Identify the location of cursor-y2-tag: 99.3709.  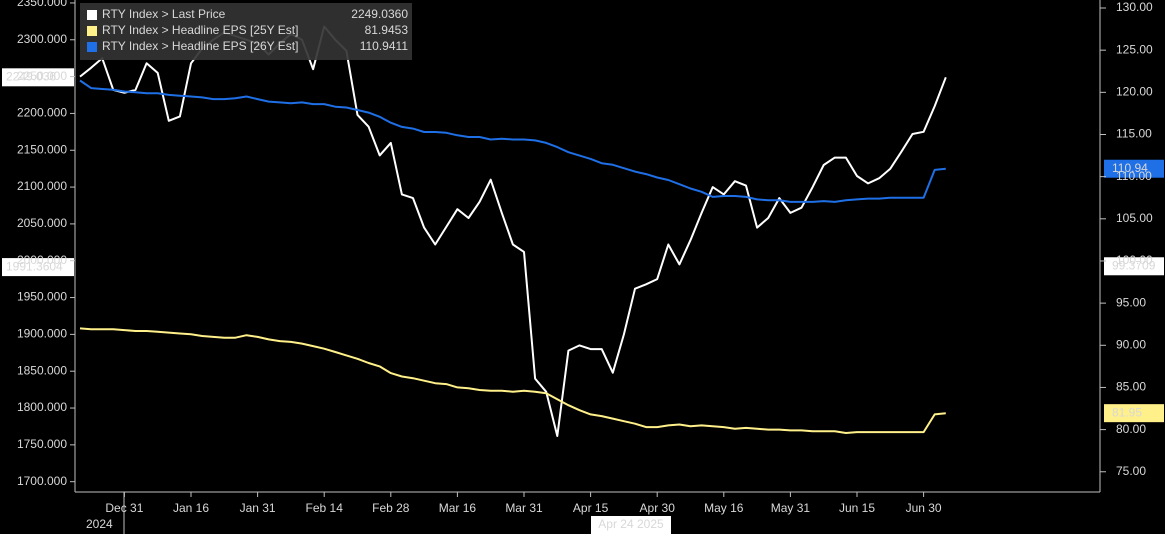
(1134, 266).